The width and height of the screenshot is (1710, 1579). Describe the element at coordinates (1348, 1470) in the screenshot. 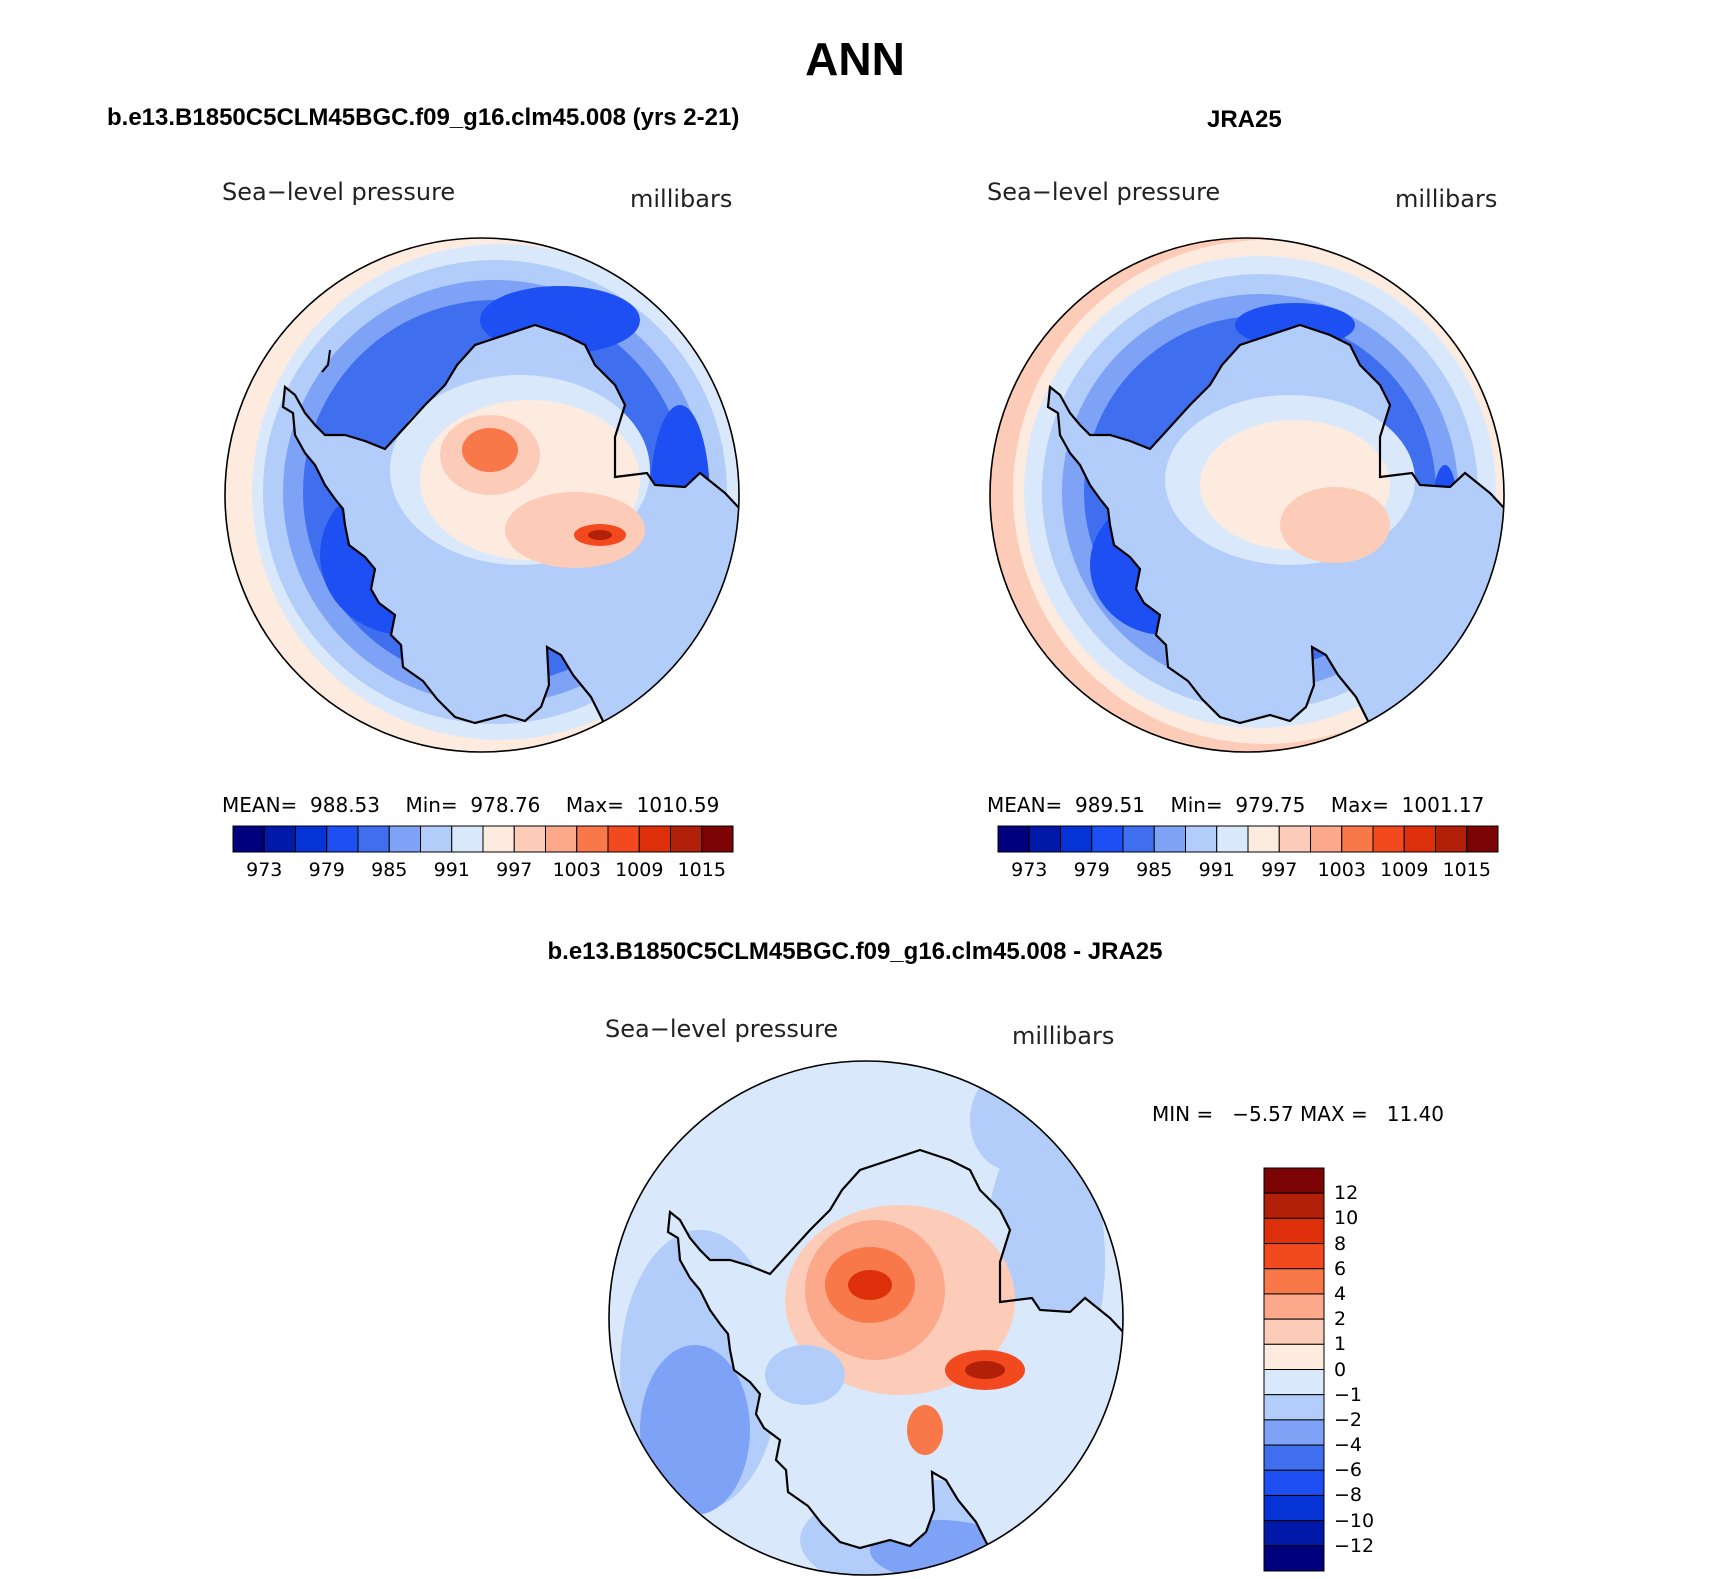

I see `diff-colorbar-tick-label: −6` at that location.